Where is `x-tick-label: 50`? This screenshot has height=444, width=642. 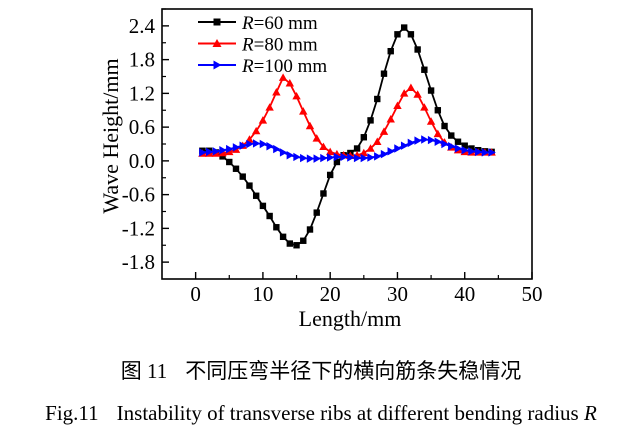
x-tick-label: 50 is located at coordinates (532, 294).